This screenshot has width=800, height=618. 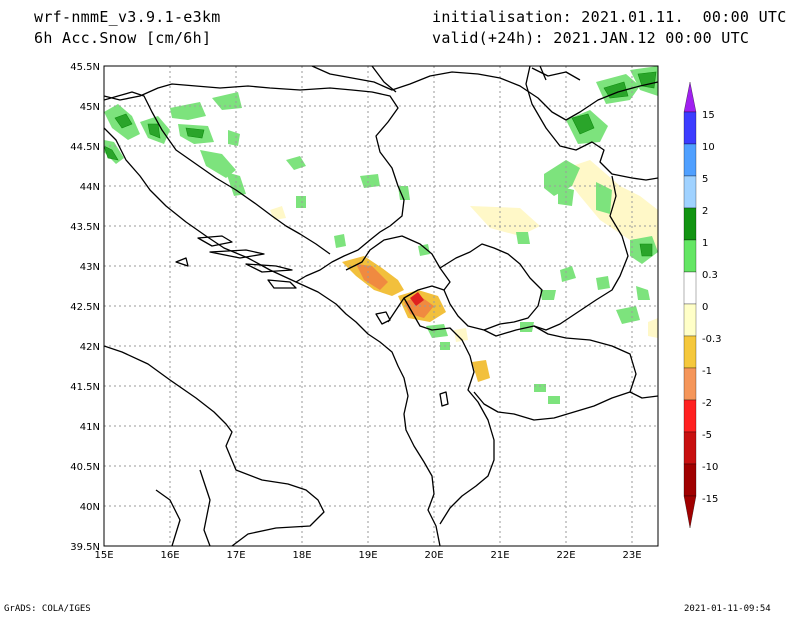 What do you see at coordinates (705, 307) in the screenshot?
I see `colorbar-label: 0` at bounding box center [705, 307].